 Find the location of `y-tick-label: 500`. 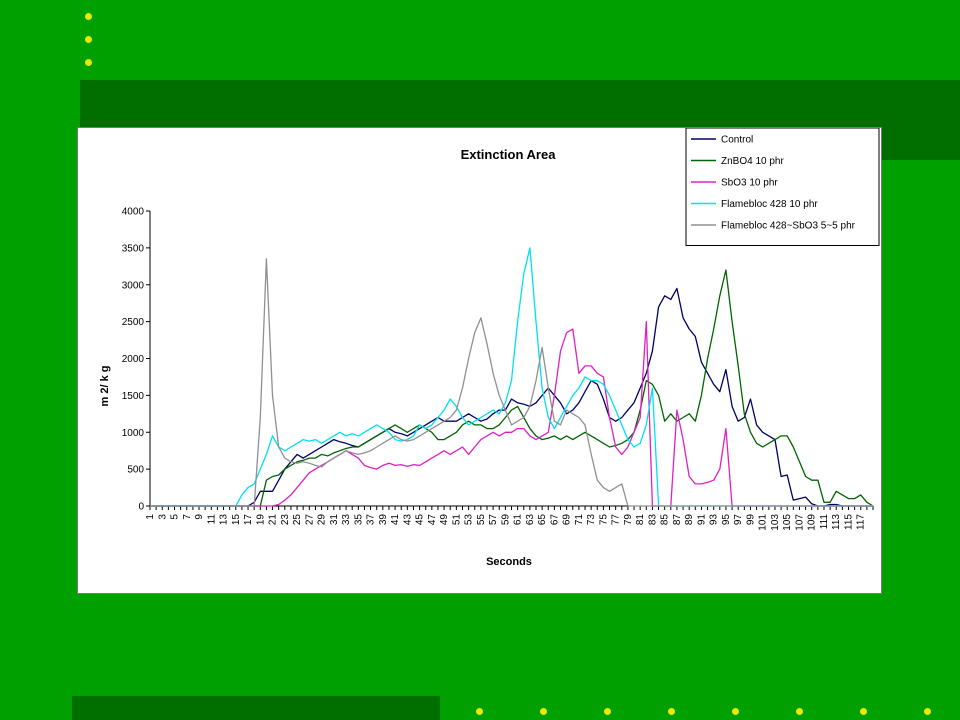

y-tick-label: 500 is located at coordinates (135, 470).